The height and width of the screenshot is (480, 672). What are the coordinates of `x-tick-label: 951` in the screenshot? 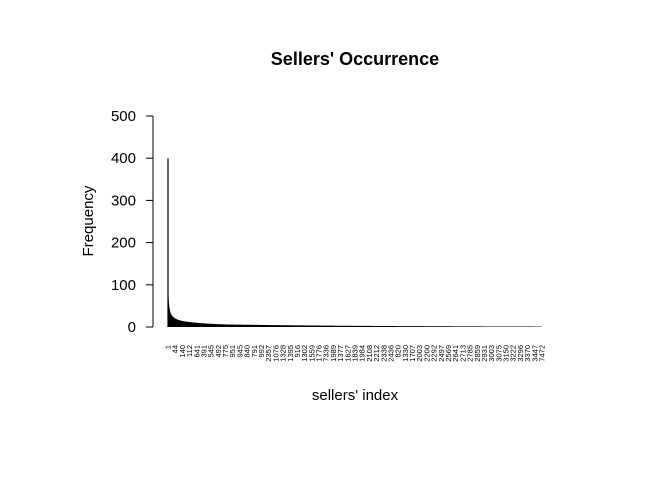 It's located at (232, 351).